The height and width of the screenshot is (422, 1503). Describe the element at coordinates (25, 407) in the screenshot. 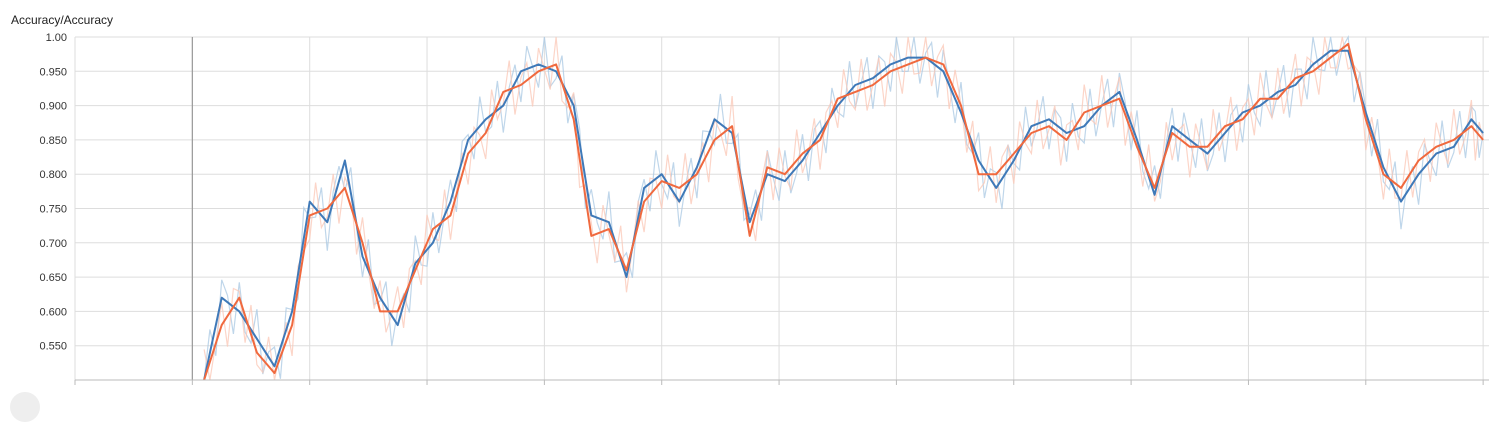

I see `fit-domain-button` at that location.